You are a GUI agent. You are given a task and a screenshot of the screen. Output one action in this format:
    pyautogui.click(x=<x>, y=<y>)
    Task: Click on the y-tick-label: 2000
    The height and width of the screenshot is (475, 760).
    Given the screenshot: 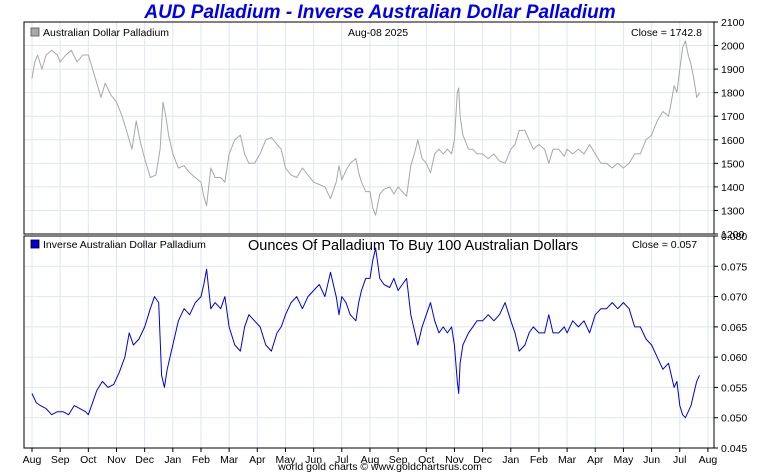 What is the action you would take?
    pyautogui.click(x=733, y=47)
    